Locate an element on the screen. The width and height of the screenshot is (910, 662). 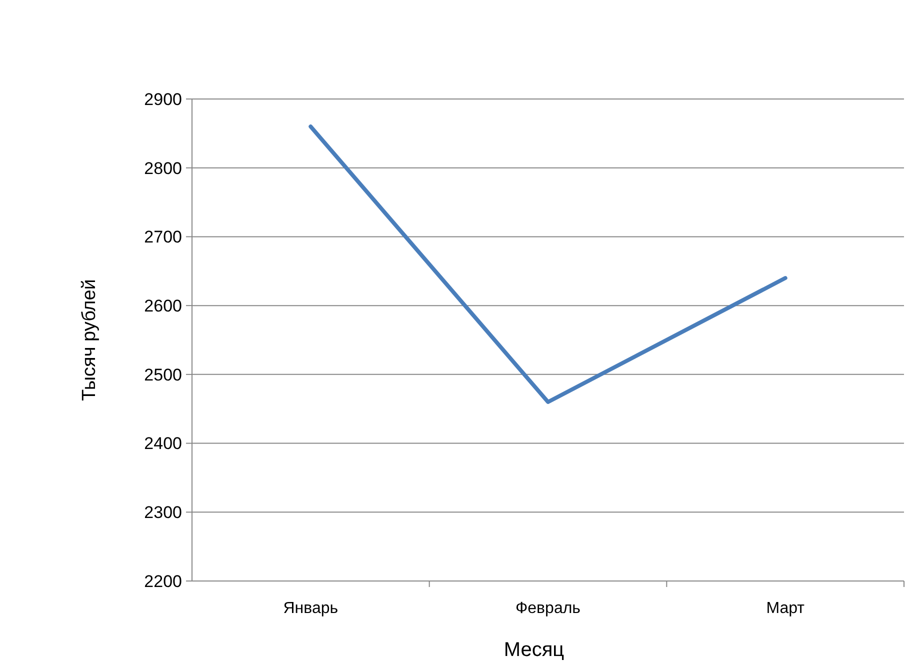
y-axis-title: Тысяч рублей is located at coordinates (89, 340).